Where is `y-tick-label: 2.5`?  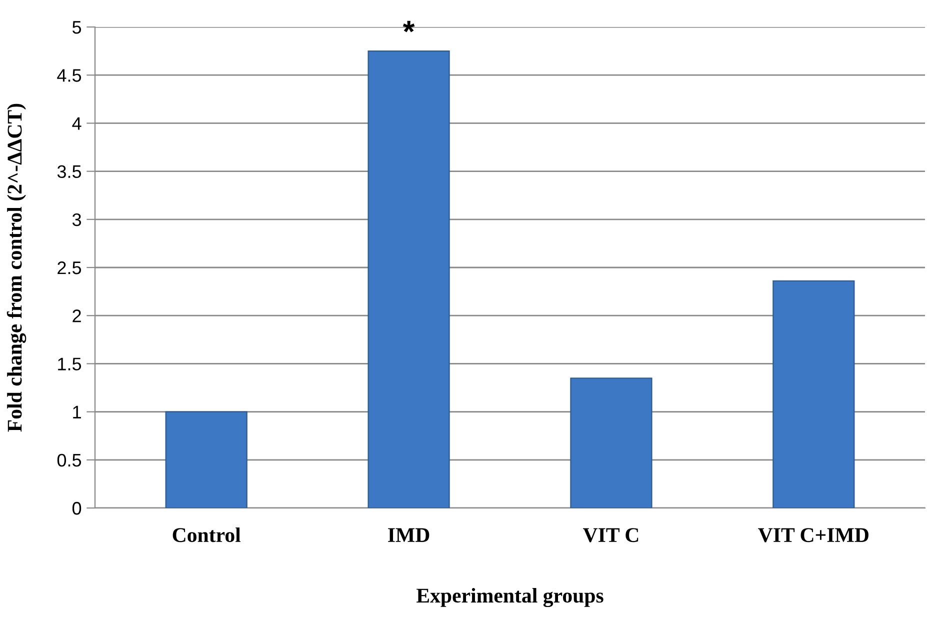 y-tick-label: 2.5 is located at coordinates (70, 267).